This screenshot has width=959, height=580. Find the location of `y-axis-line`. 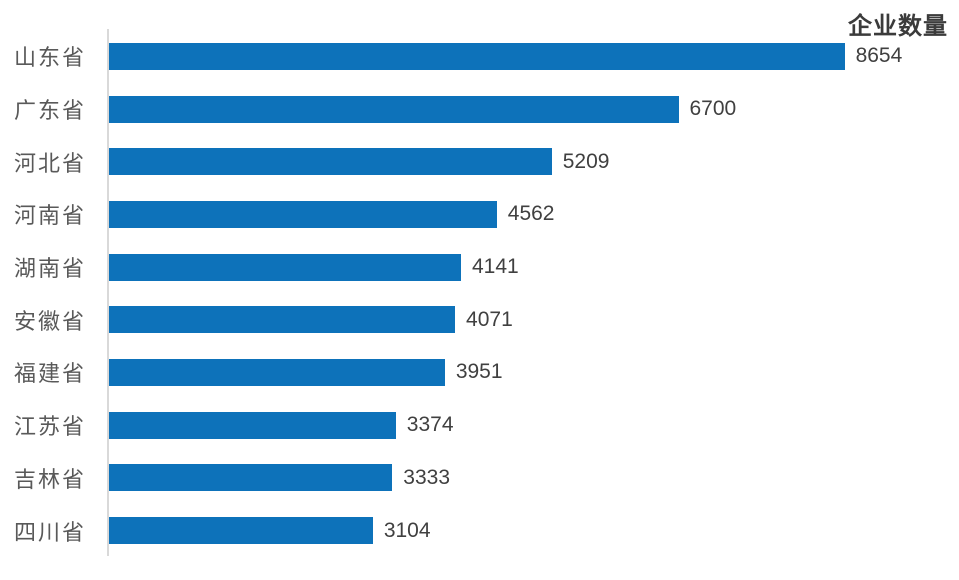

y-axis-line is located at coordinates (108, 292).